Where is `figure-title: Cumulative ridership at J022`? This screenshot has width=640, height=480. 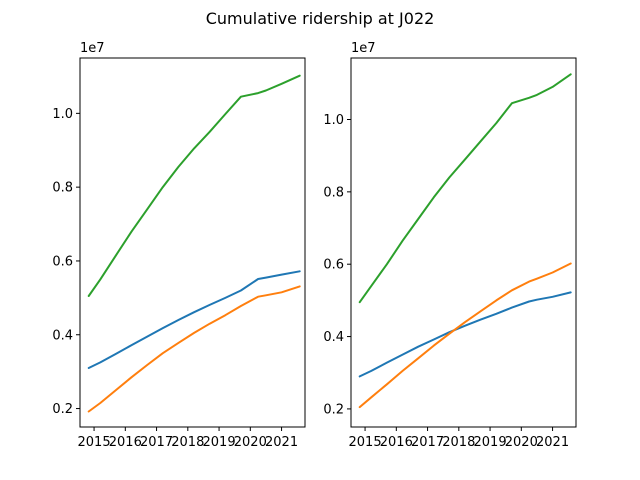 figure-title: Cumulative ridership at J022 is located at coordinates (320, 18).